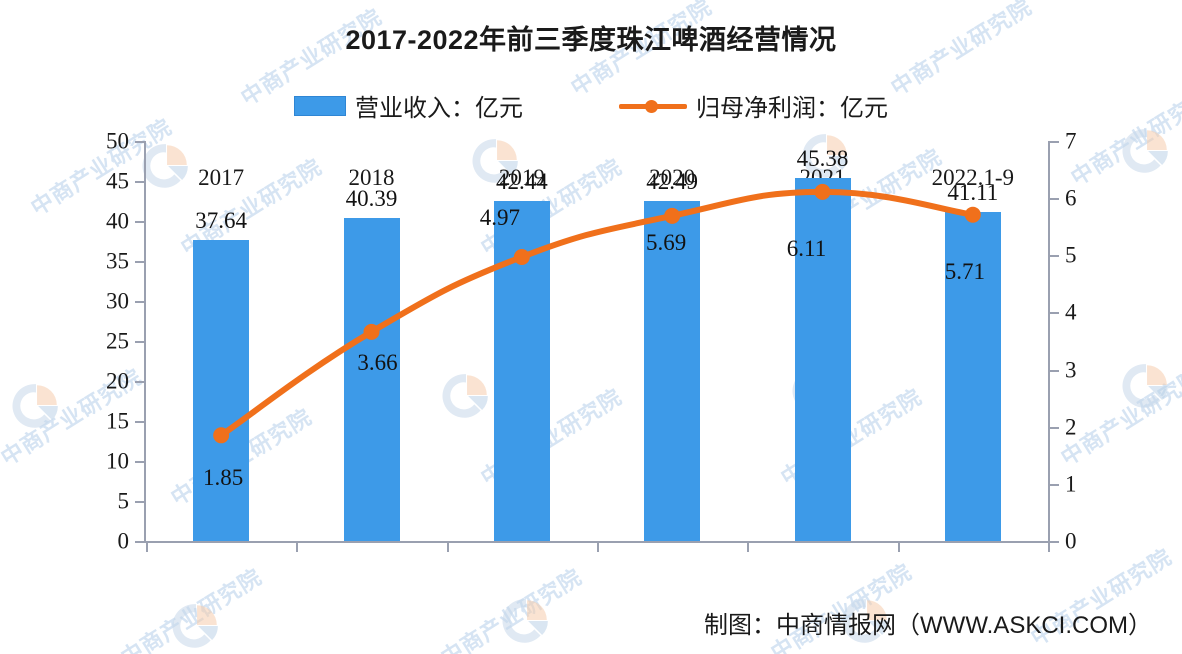 Image resolution: width=1182 pixels, height=654 pixels. Describe the element at coordinates (972, 376) in the screenshot. I see `bar-2022.1-9` at that location.